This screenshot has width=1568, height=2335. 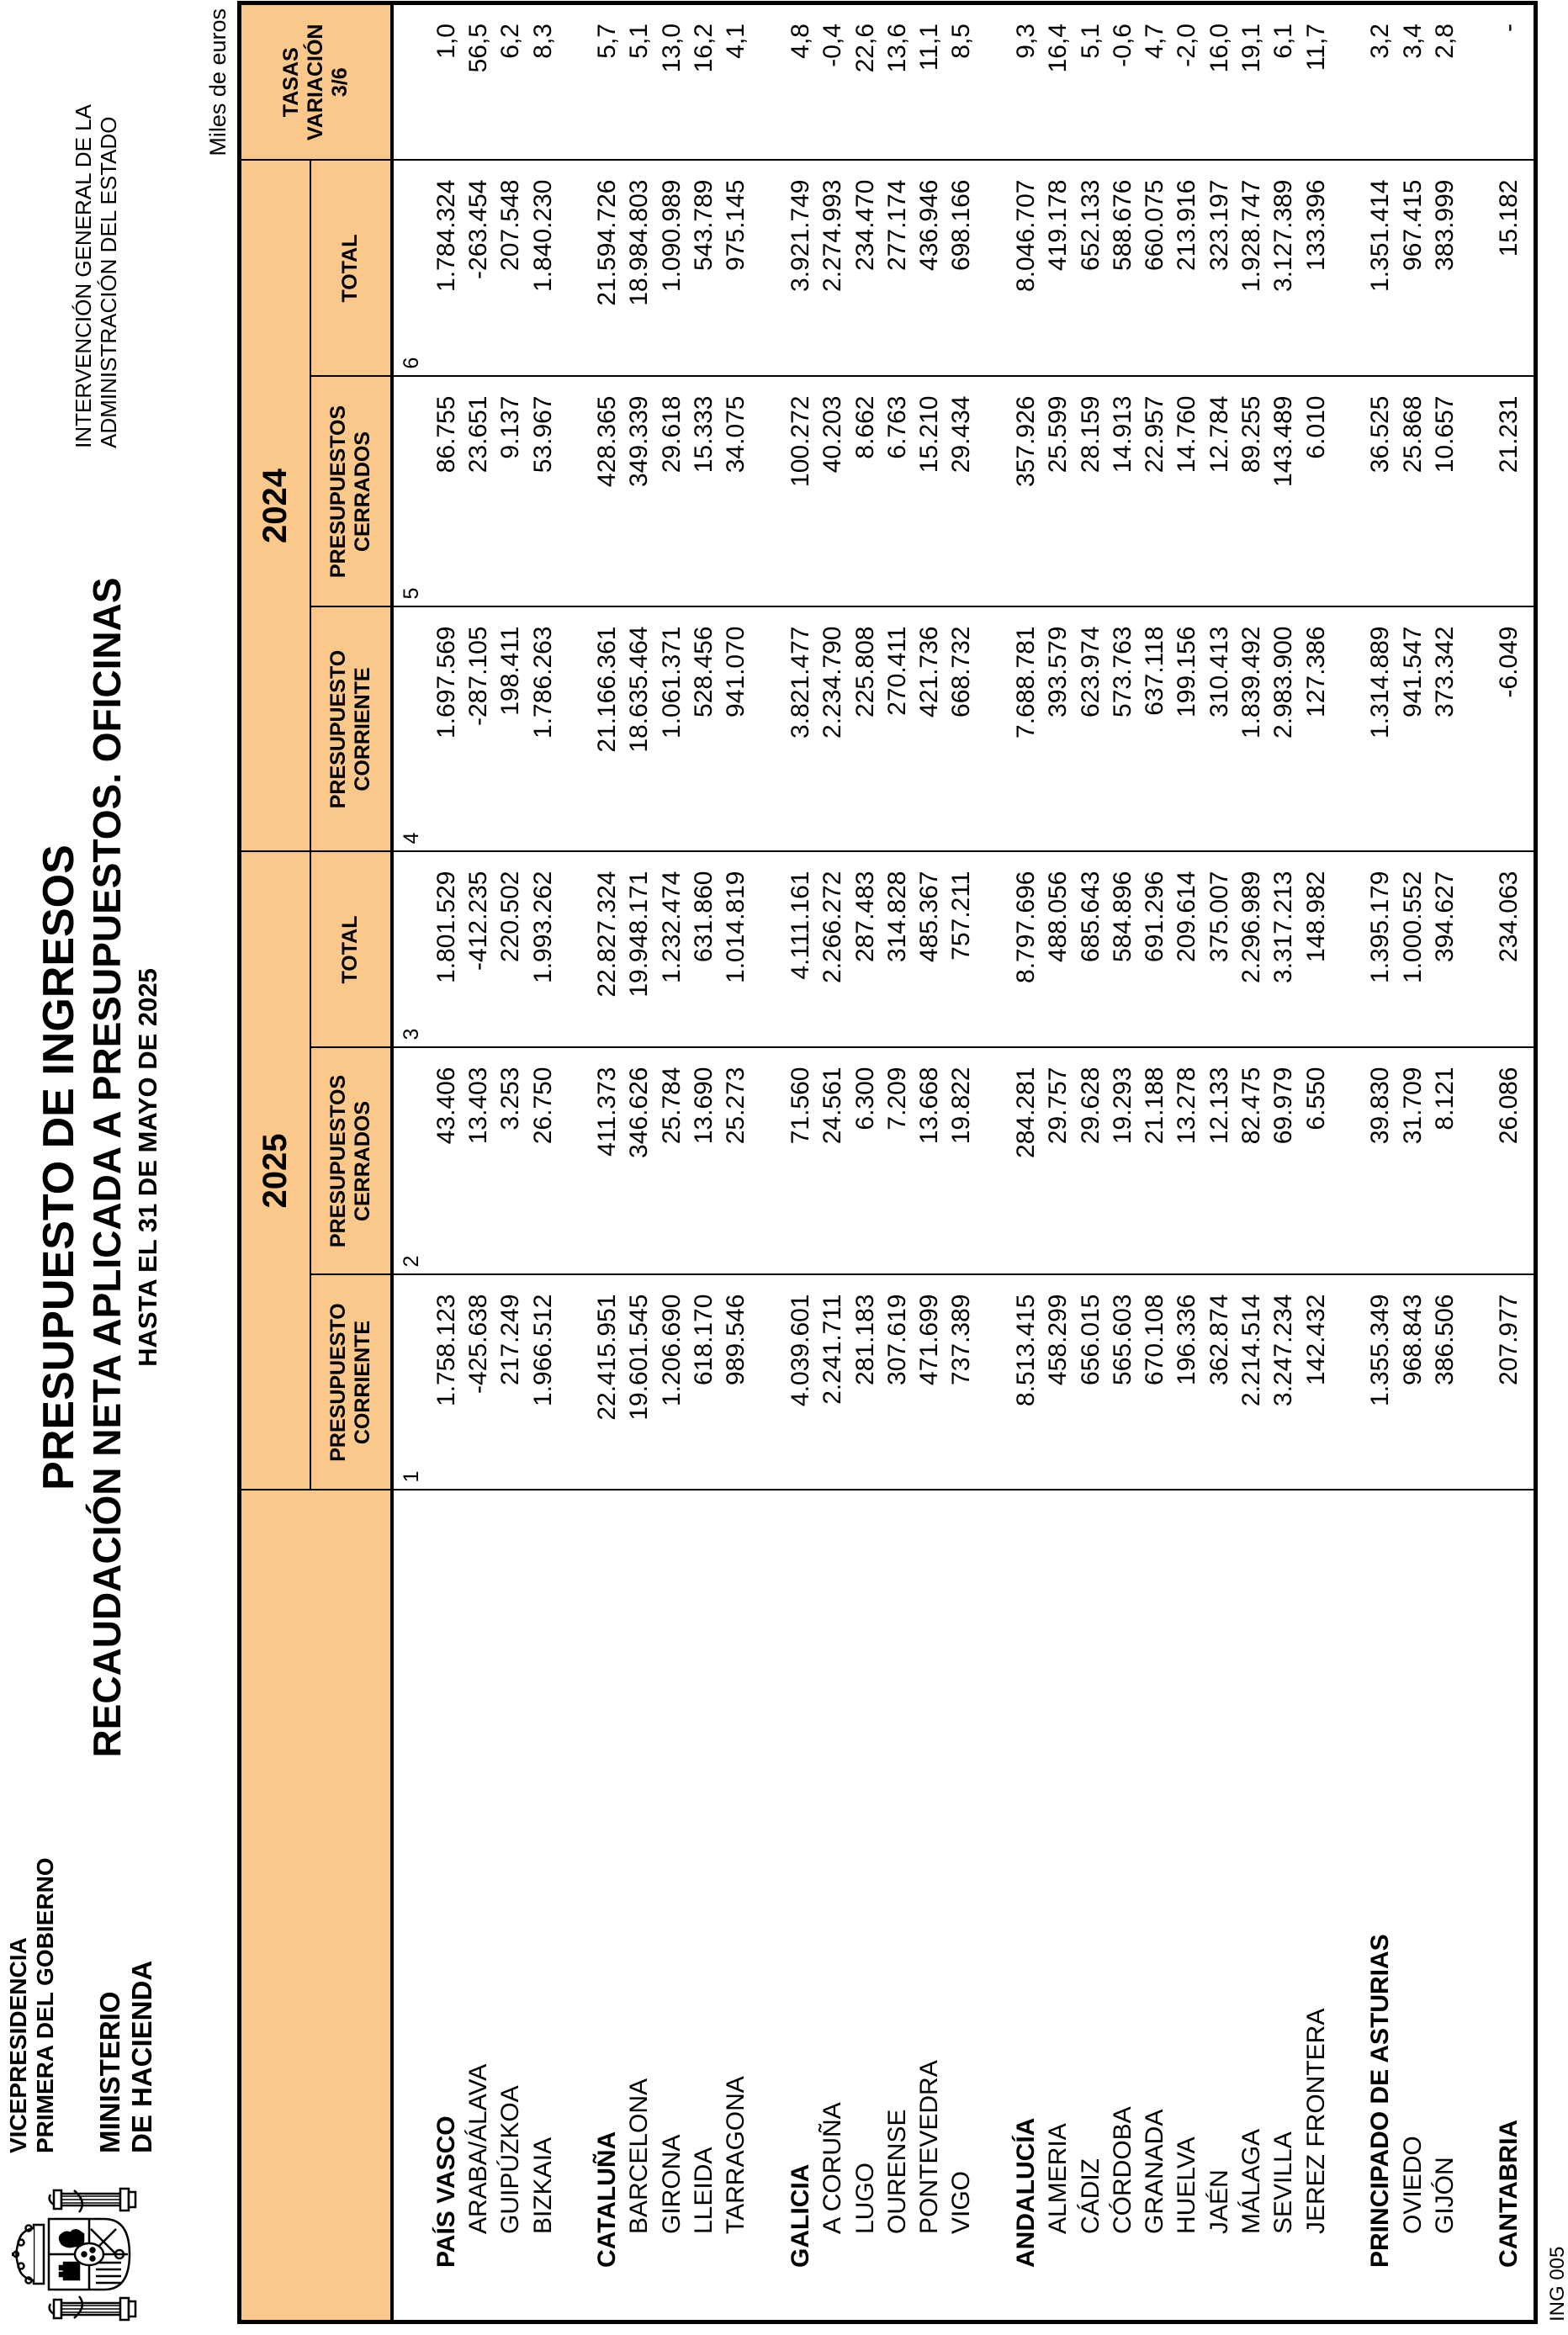 I want to click on cell-value: 3.921.749, so click(x=801, y=268).